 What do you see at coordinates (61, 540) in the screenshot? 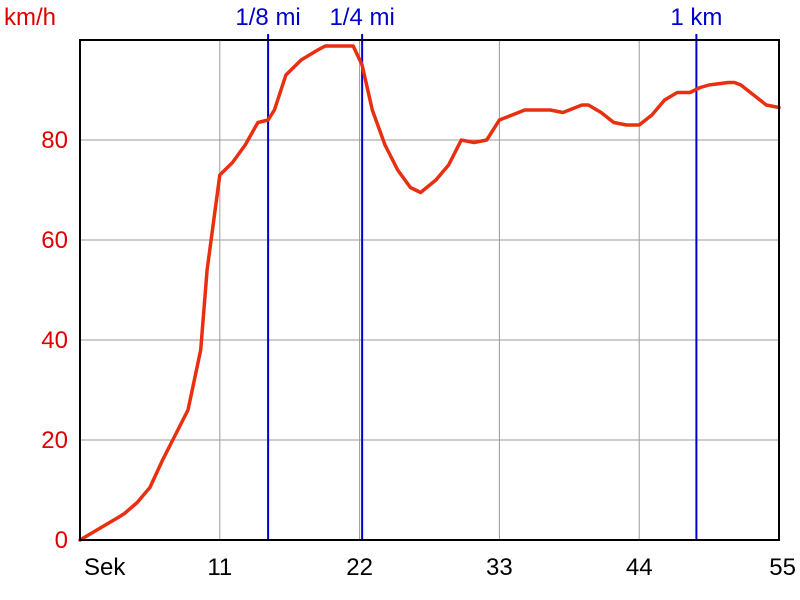
I see `y-tick-label: 0` at bounding box center [61, 540].